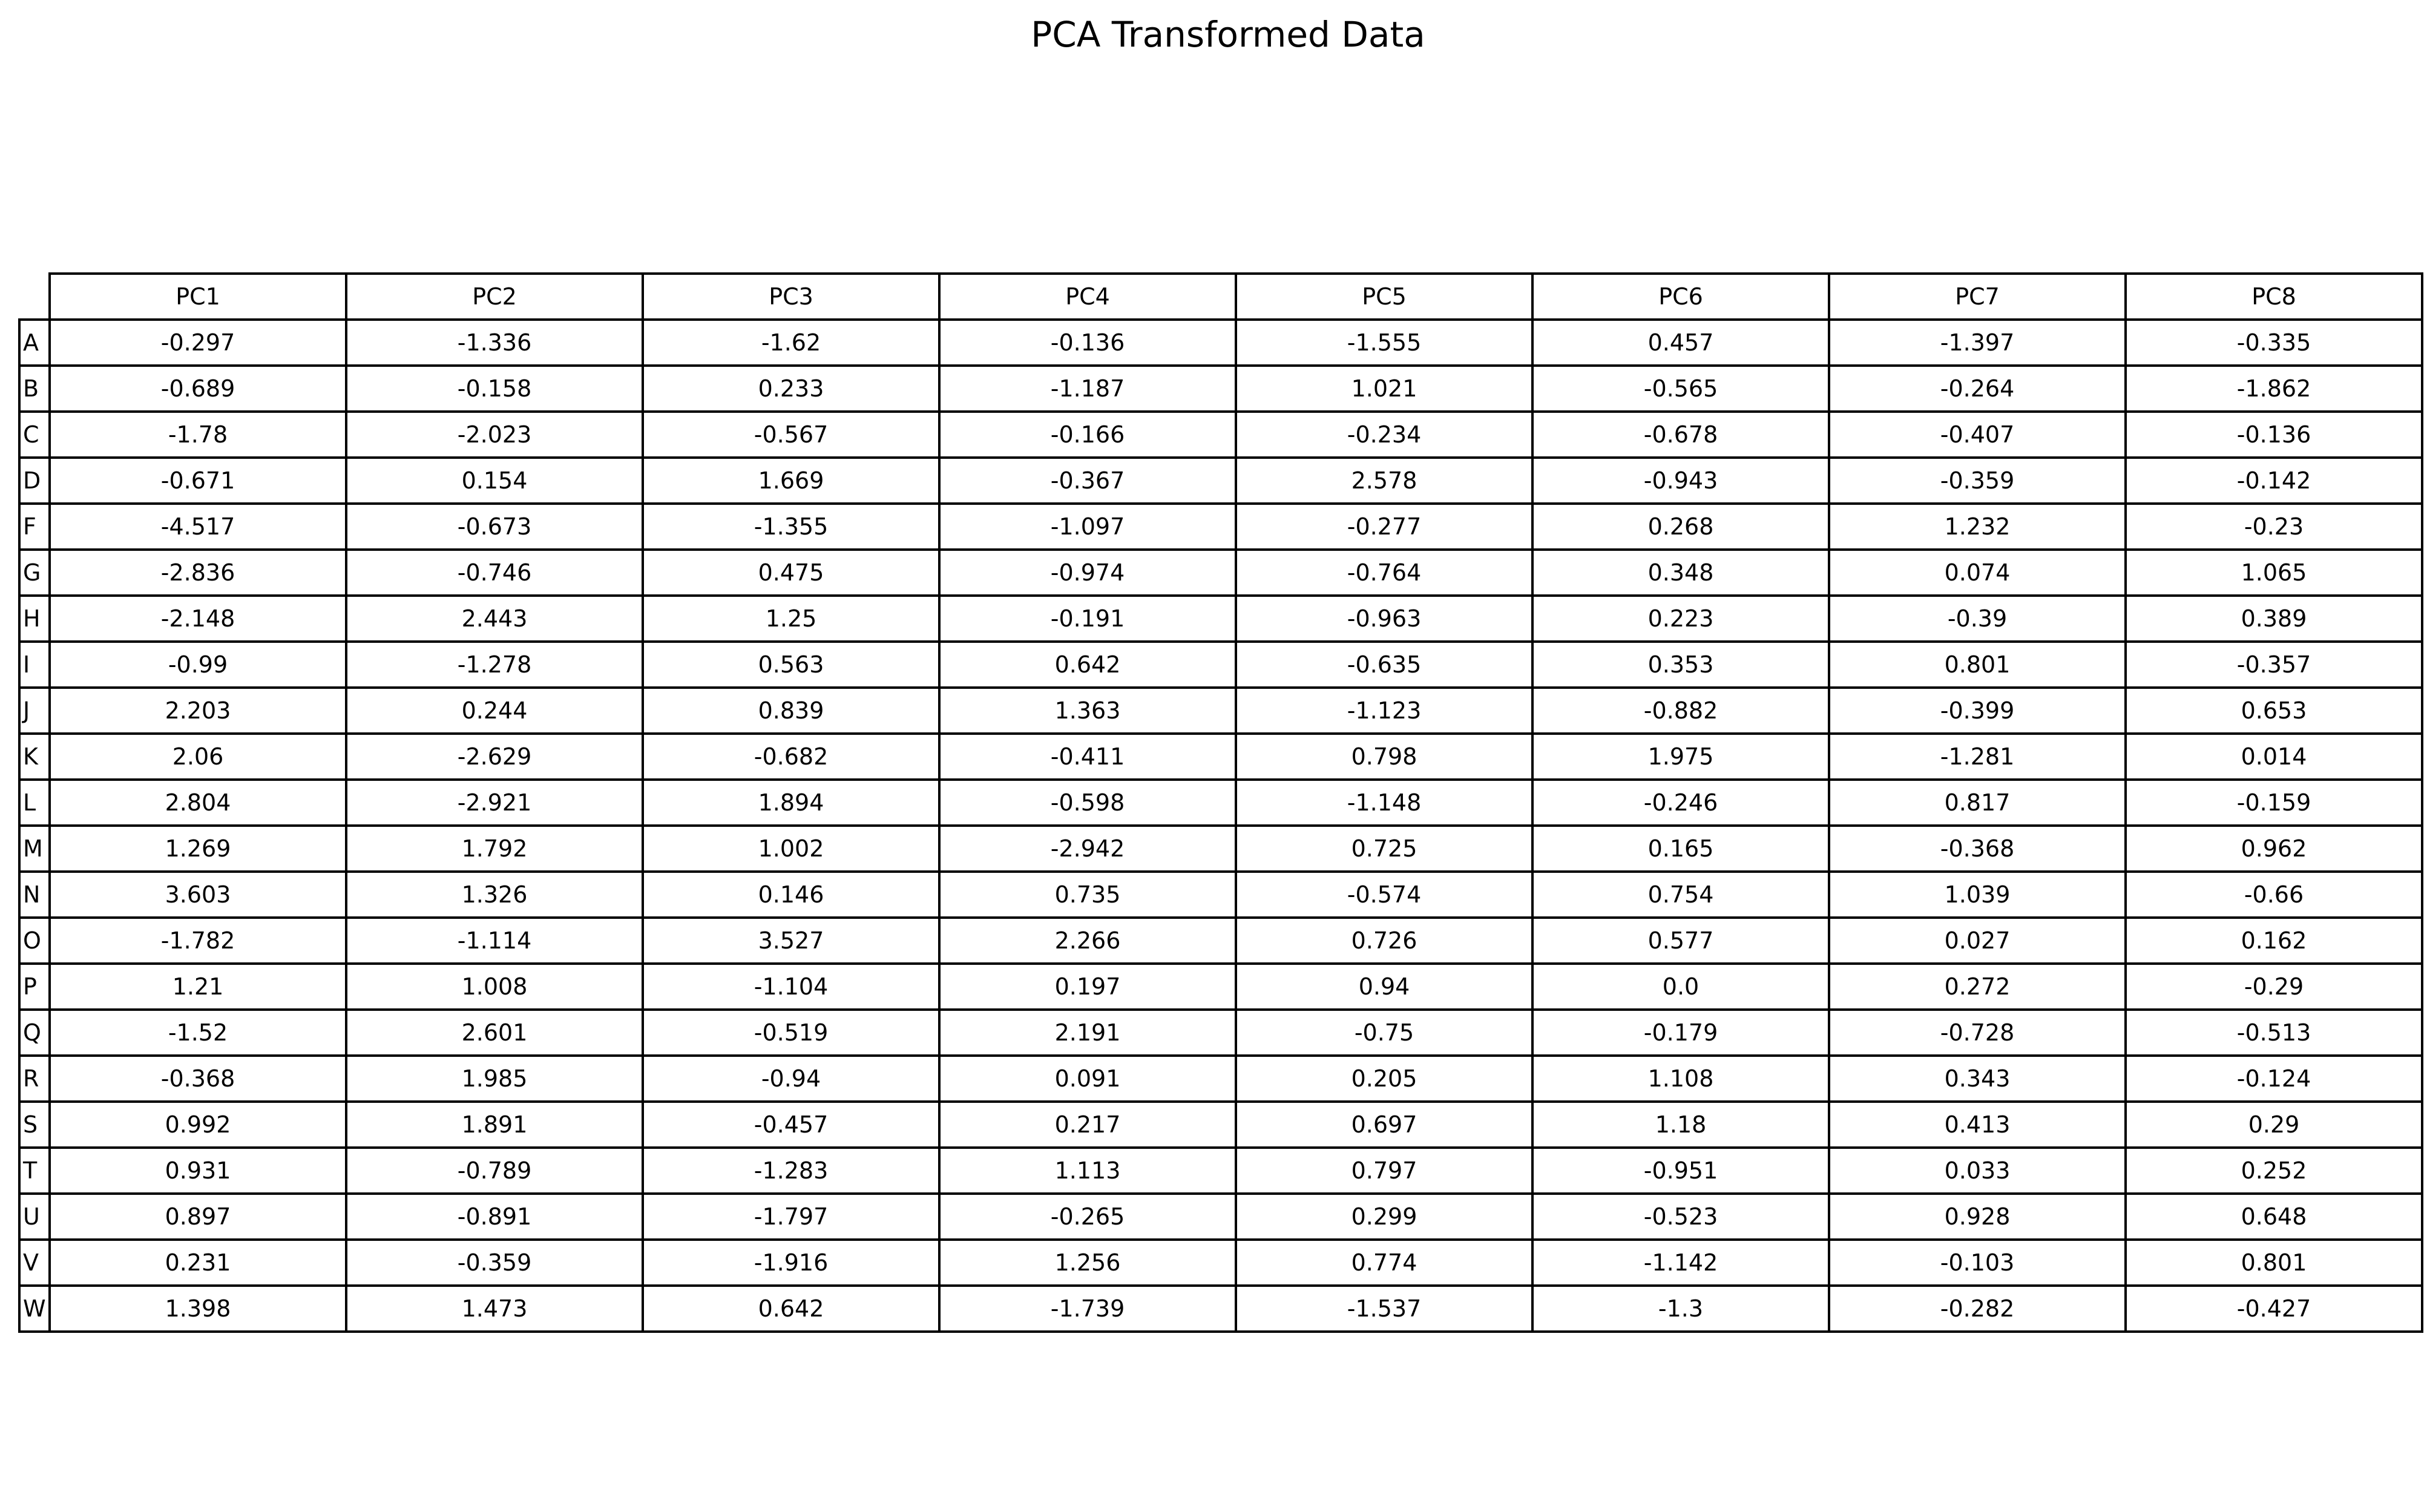 This screenshot has height=1512, width=2427. I want to click on table-cell: 0.642, so click(791, 1308).